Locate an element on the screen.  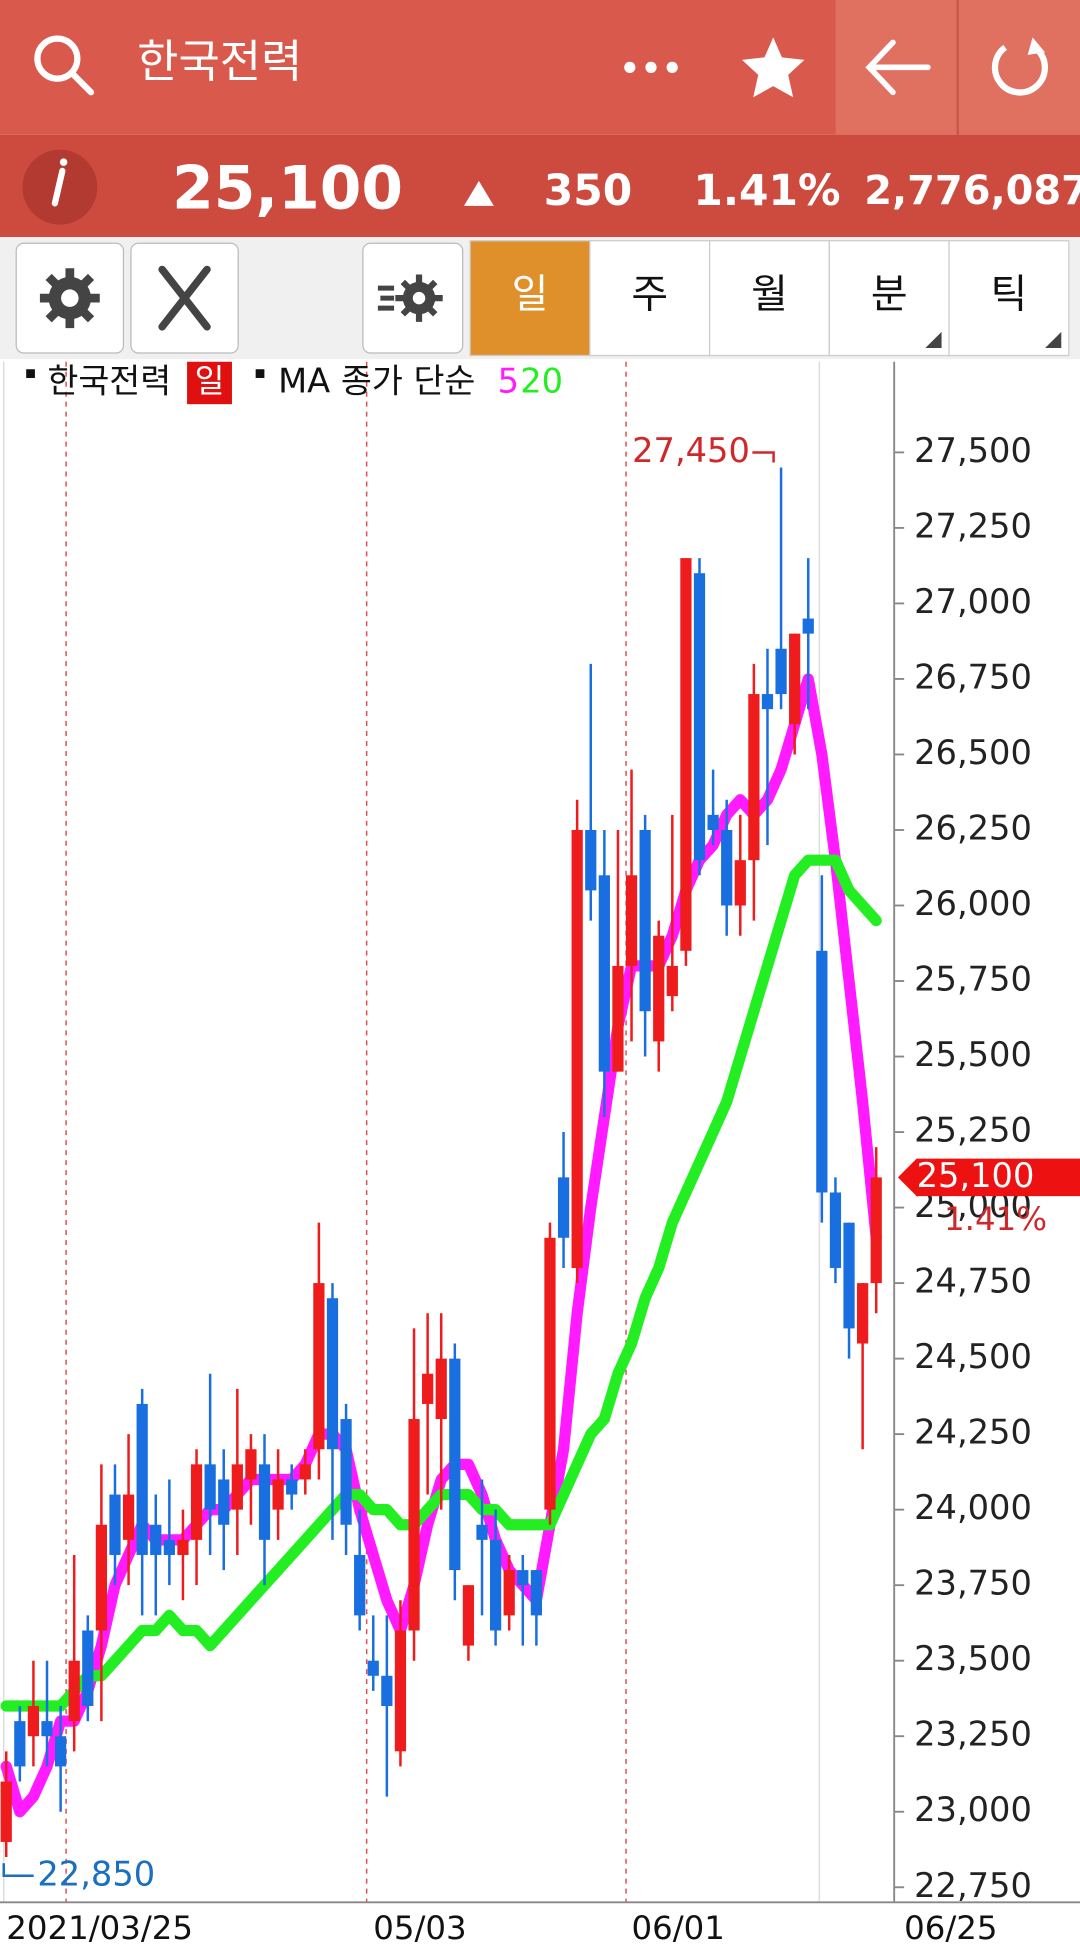
tab-label: 틱 is located at coordinates (1009, 294).